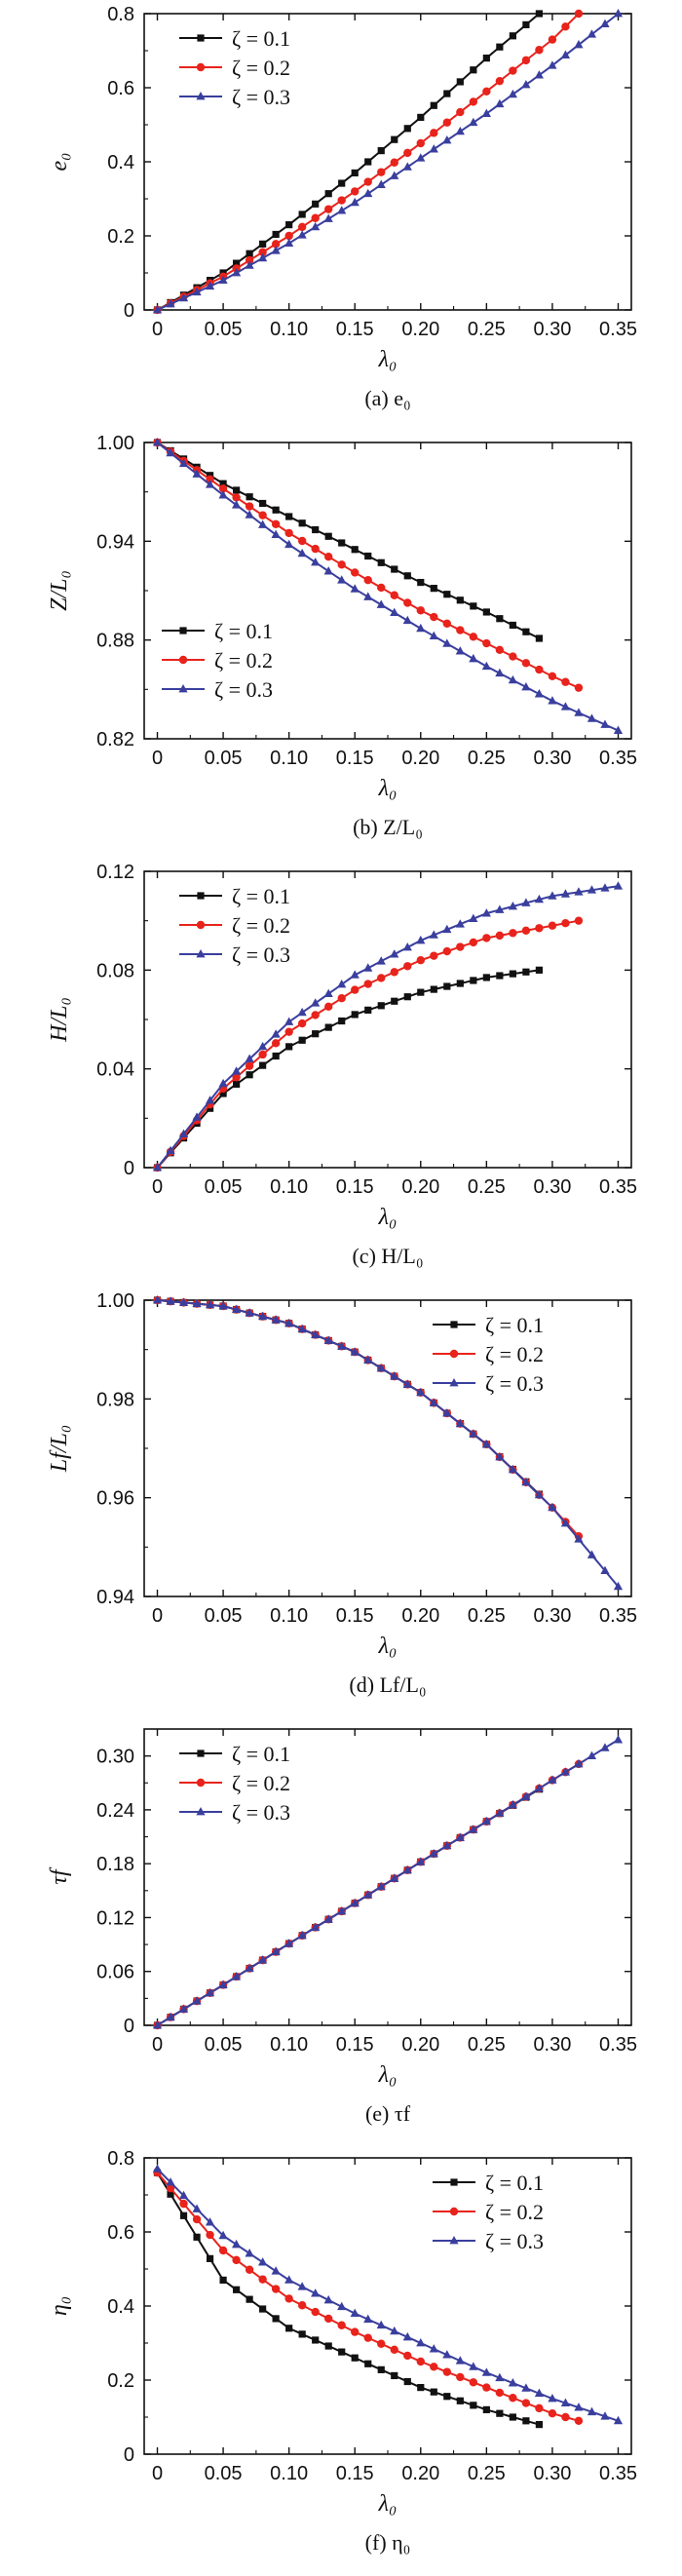  What do you see at coordinates (59, 162) in the screenshot?
I see `y-axis-label: e₀` at bounding box center [59, 162].